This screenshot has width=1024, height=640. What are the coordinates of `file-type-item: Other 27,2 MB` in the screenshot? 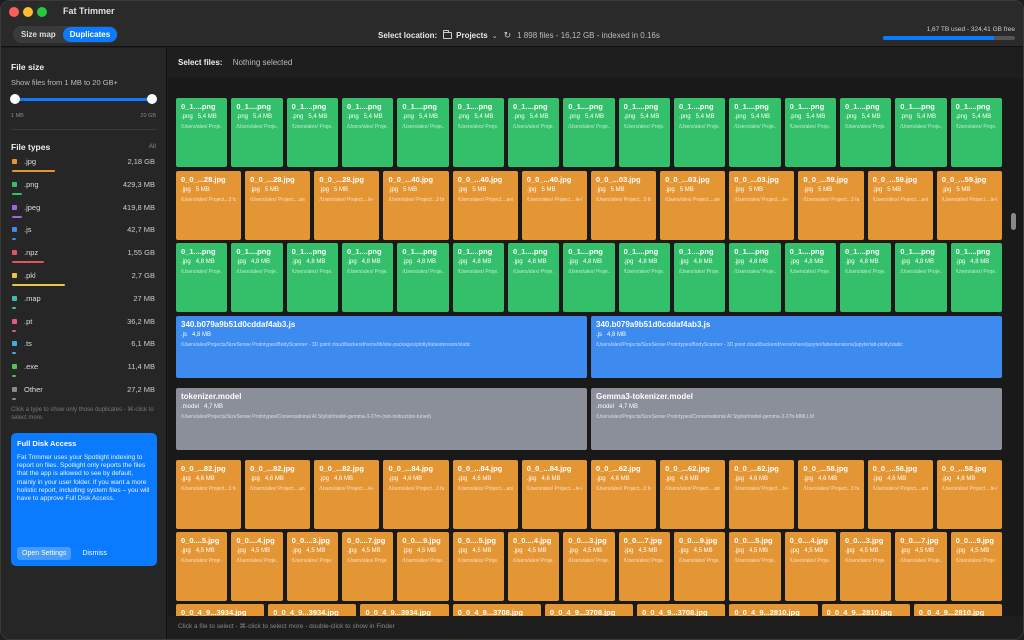 It's located at (84, 393).